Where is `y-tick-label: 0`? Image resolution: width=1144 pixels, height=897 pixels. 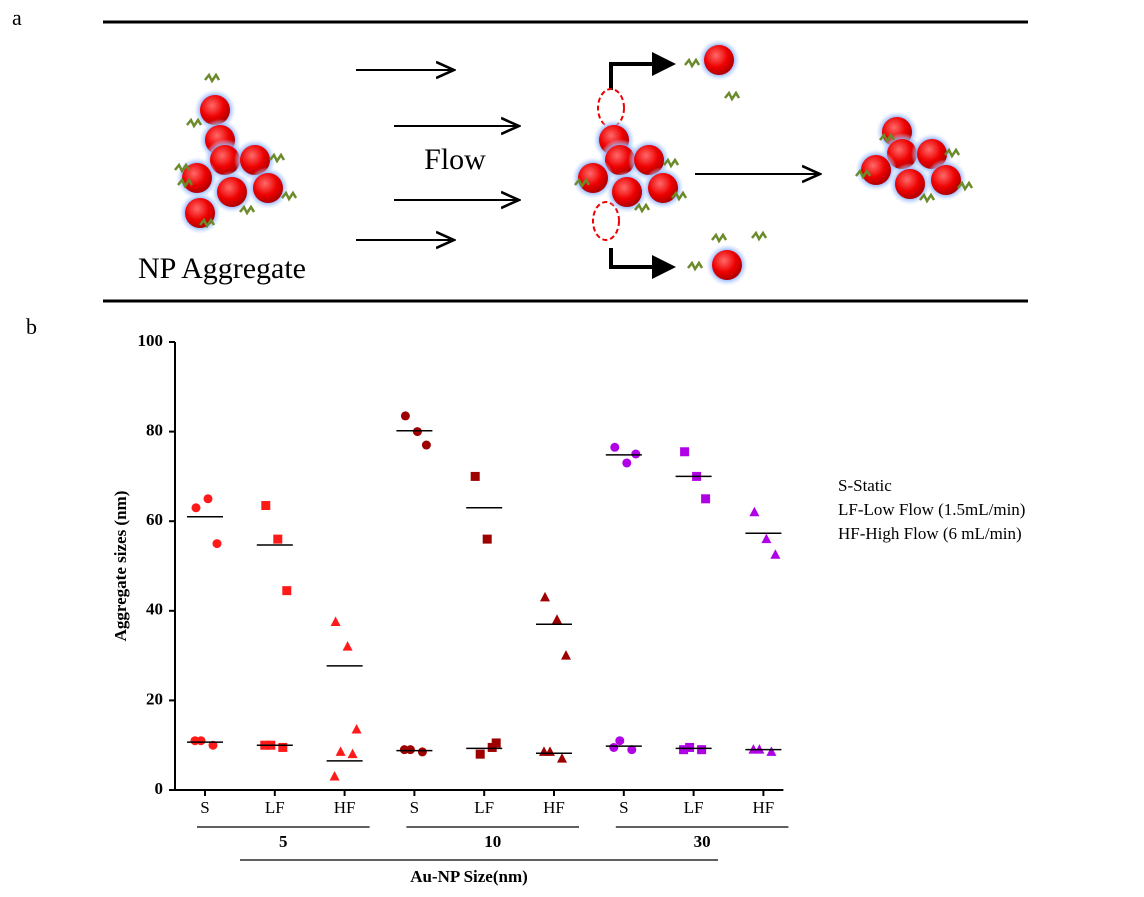 y-tick-label: 0 is located at coordinates (159, 788).